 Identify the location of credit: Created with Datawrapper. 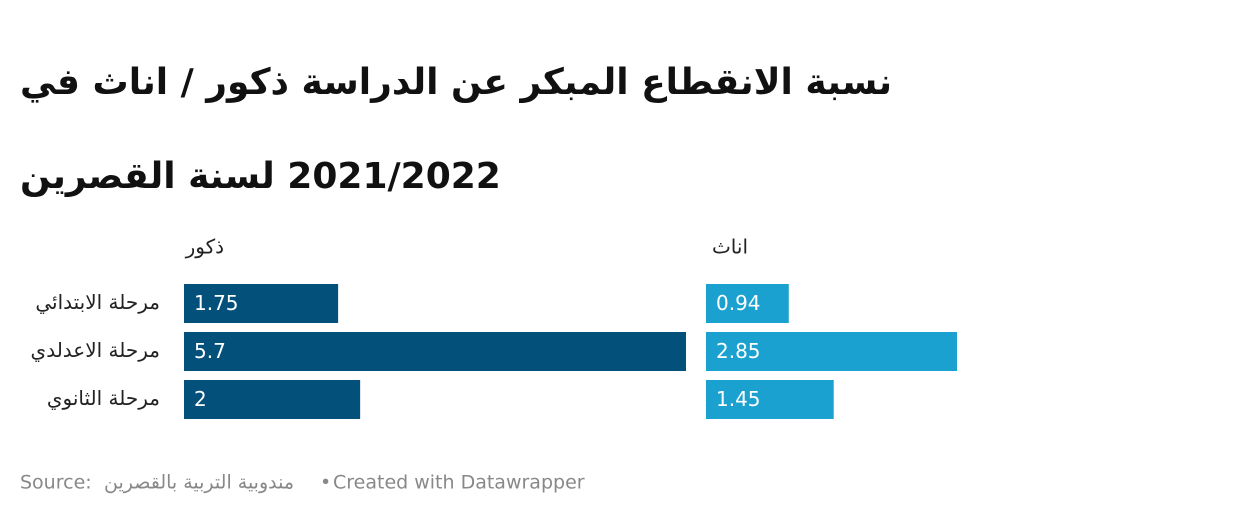
(459, 483).